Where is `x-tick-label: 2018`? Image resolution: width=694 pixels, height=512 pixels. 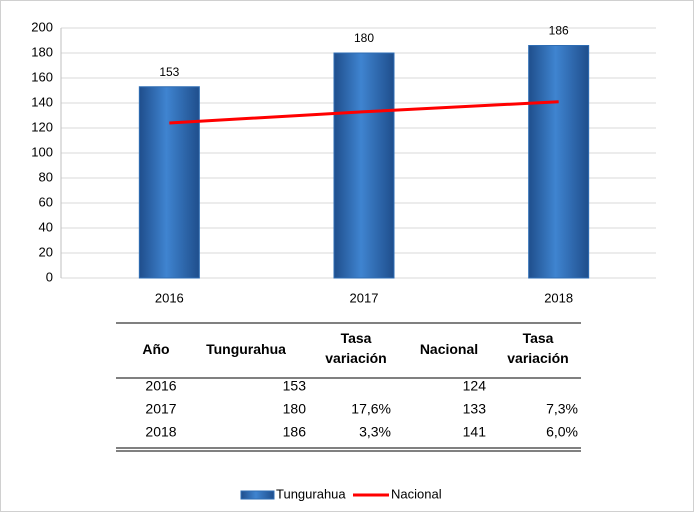 x-tick-label: 2018 is located at coordinates (558, 297).